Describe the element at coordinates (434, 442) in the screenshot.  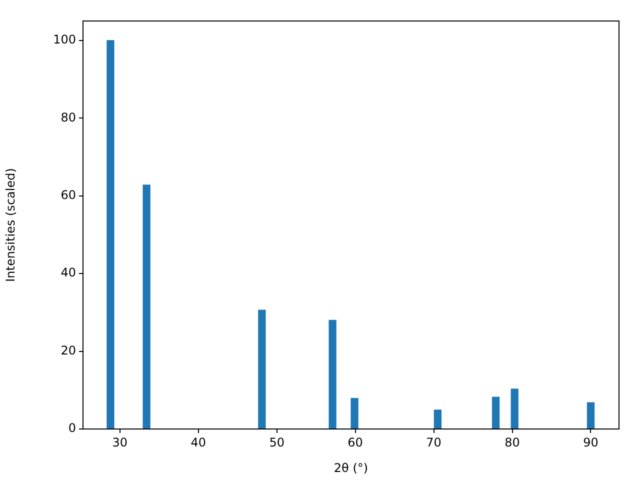
I see `x-tick-label: 70` at that location.